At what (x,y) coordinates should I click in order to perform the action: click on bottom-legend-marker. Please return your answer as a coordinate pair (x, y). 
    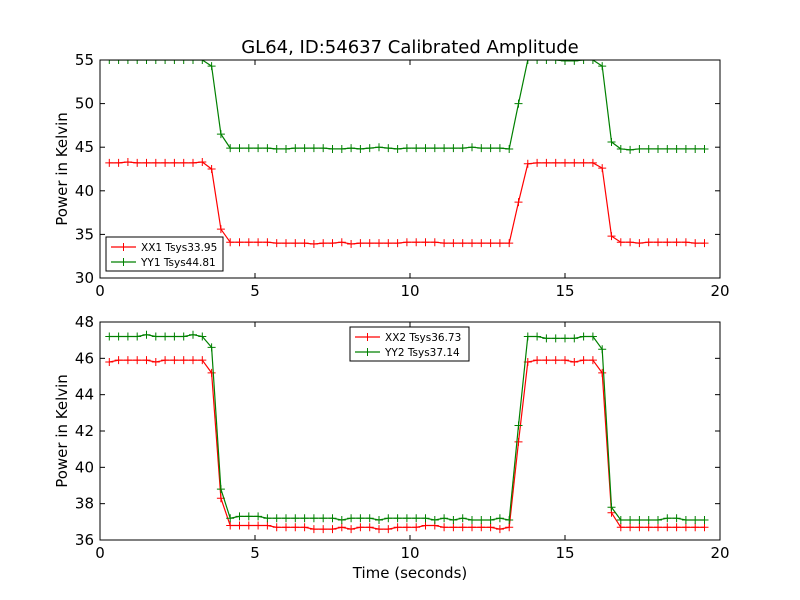
    Looking at the image, I should click on (367, 352).